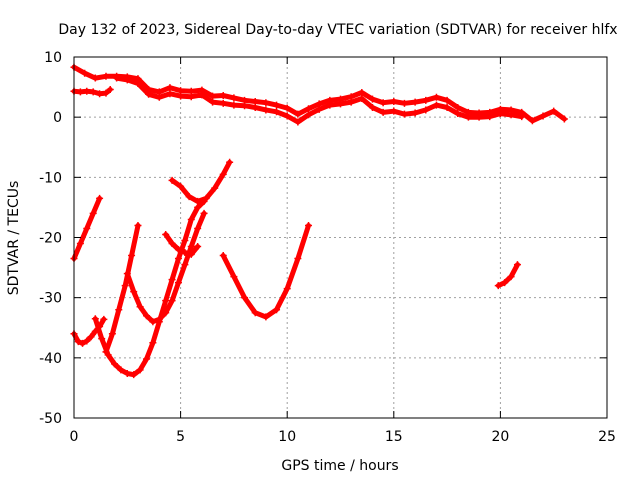  I want to click on x-tick-label-1: 5, so click(180, 437).